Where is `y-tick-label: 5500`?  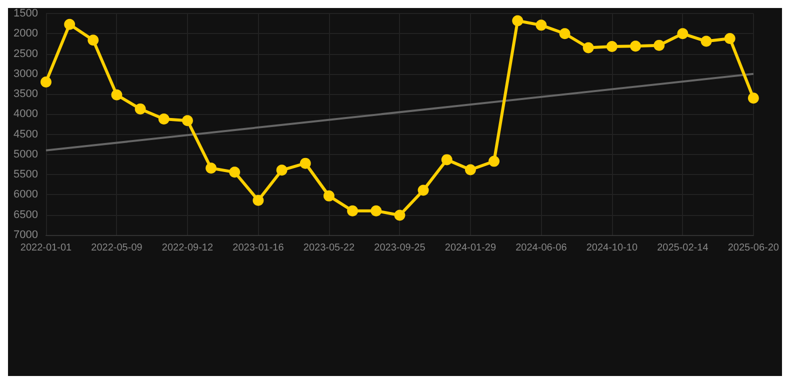 y-tick-label: 5500 is located at coordinates (26, 174).